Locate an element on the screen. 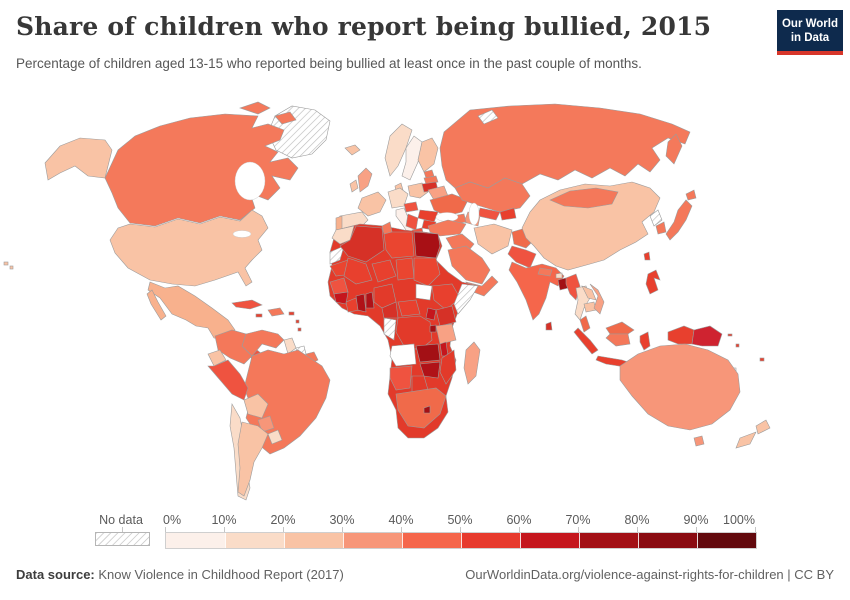 The image size is (850, 600). country-ireland is located at coordinates (354, 186).